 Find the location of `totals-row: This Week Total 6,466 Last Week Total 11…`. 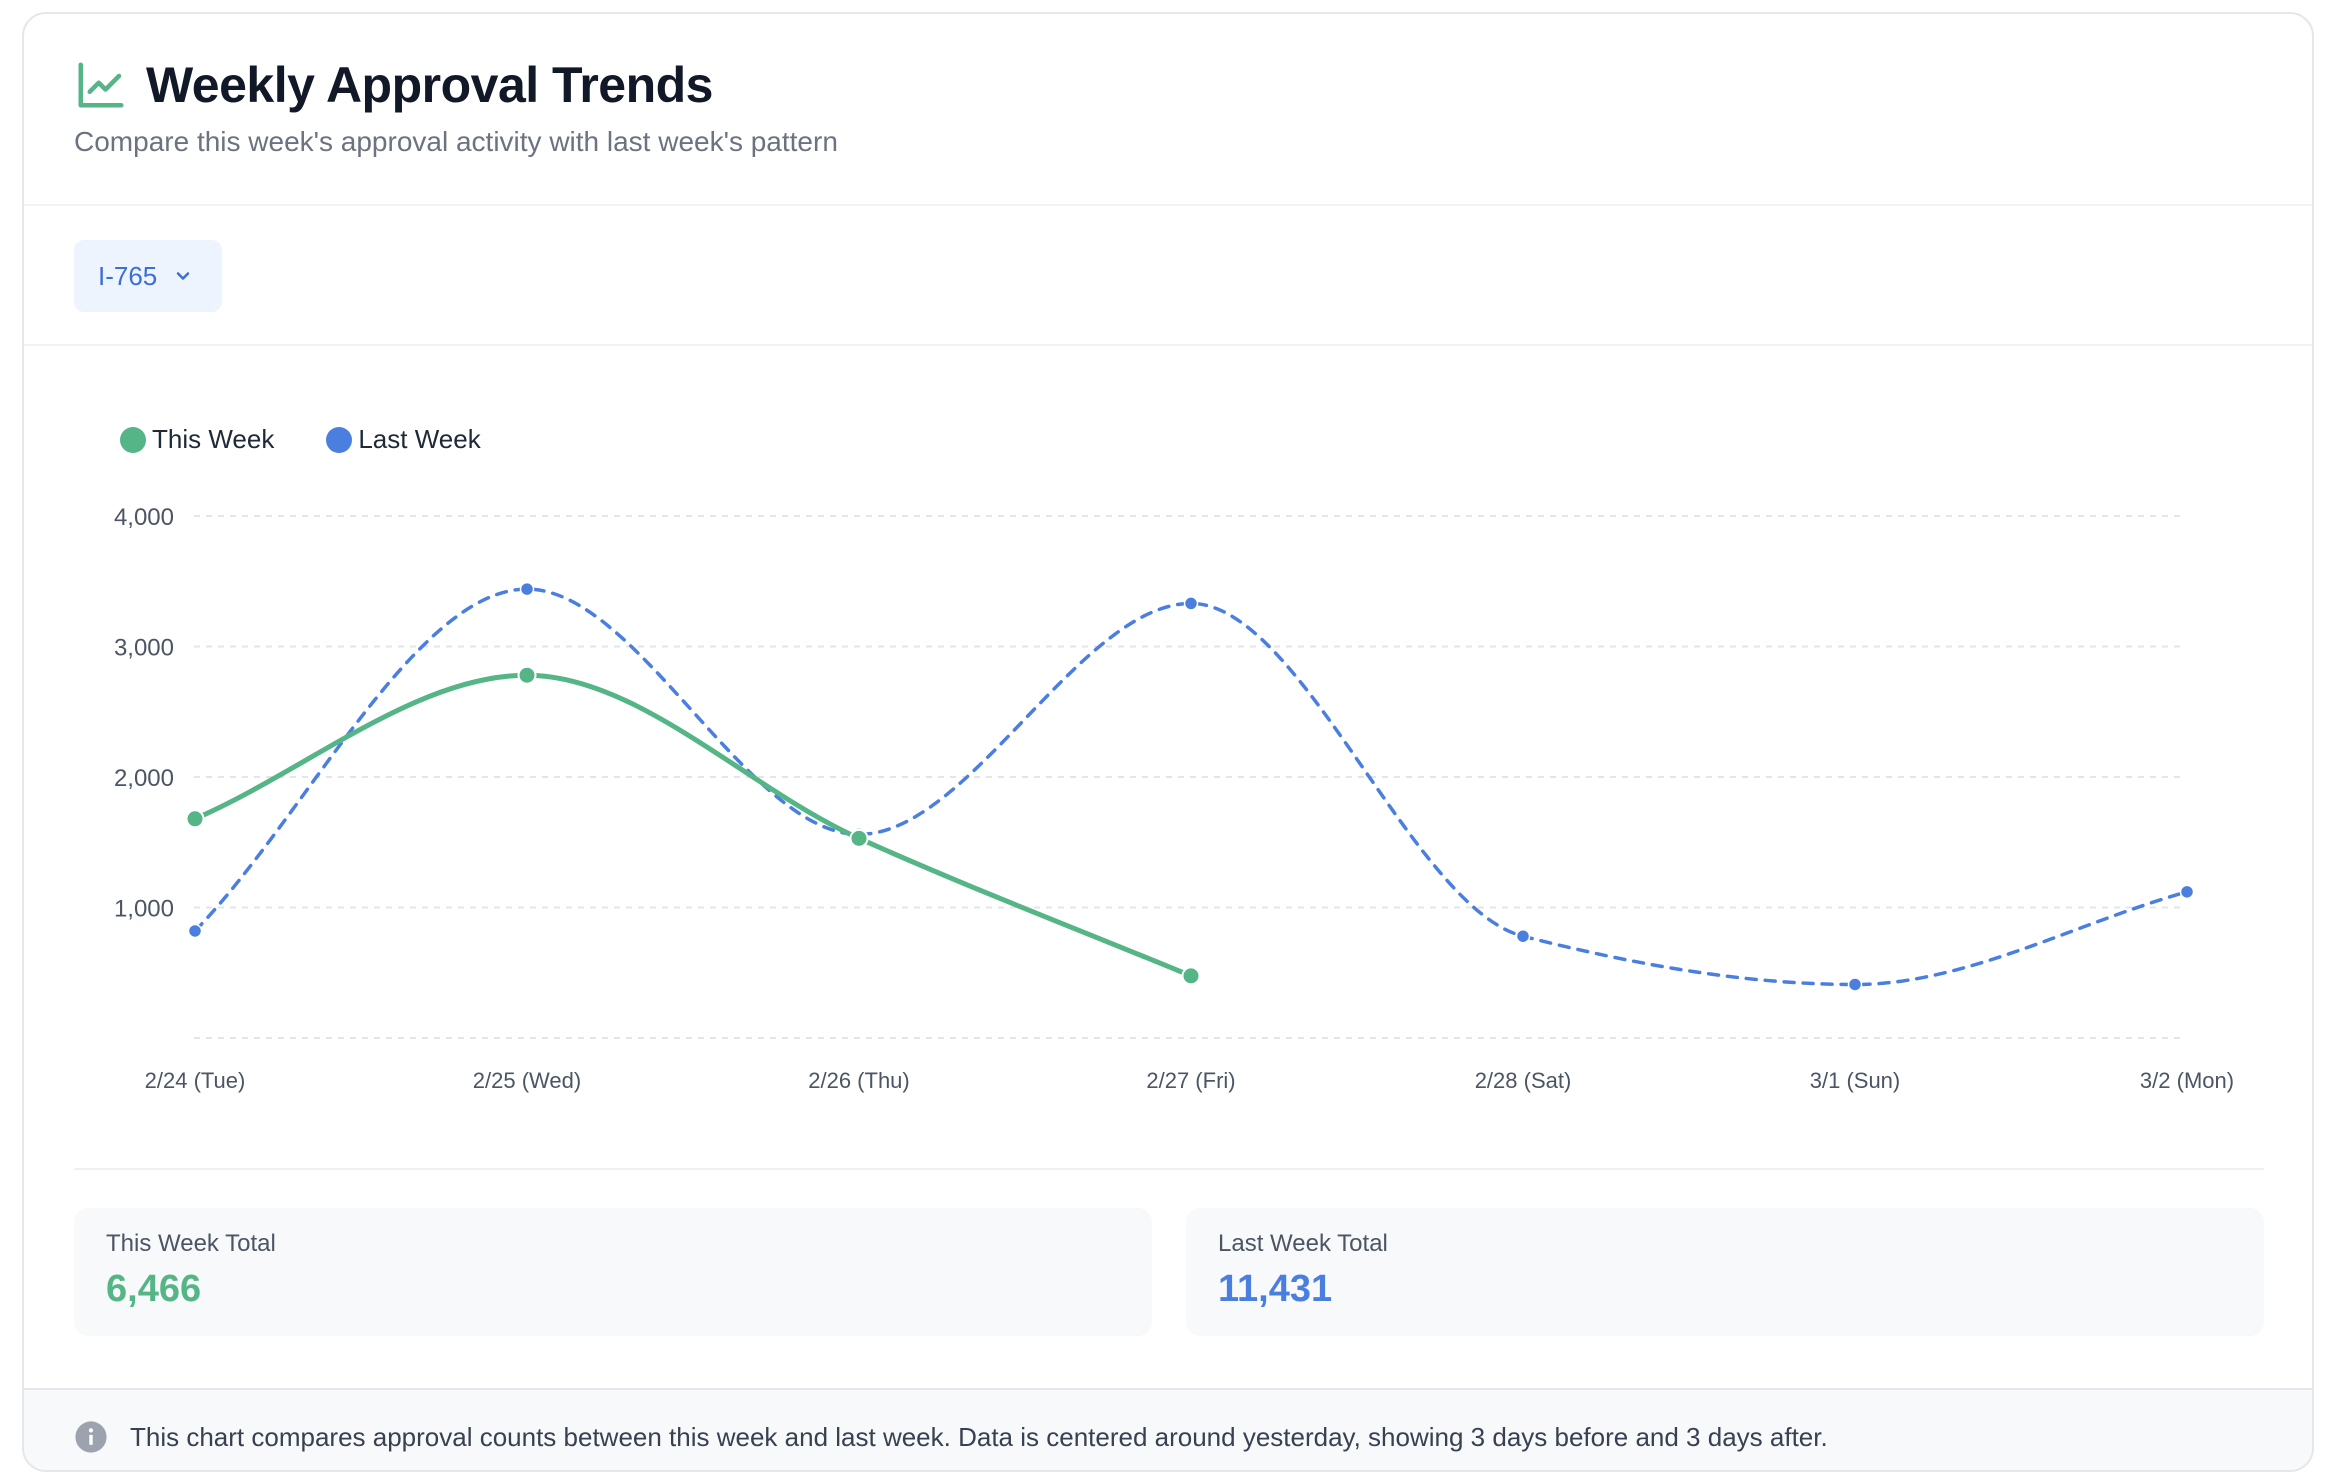

totals-row: This Week Total 6,466 Last Week Total 11… is located at coordinates (1169, 1272).